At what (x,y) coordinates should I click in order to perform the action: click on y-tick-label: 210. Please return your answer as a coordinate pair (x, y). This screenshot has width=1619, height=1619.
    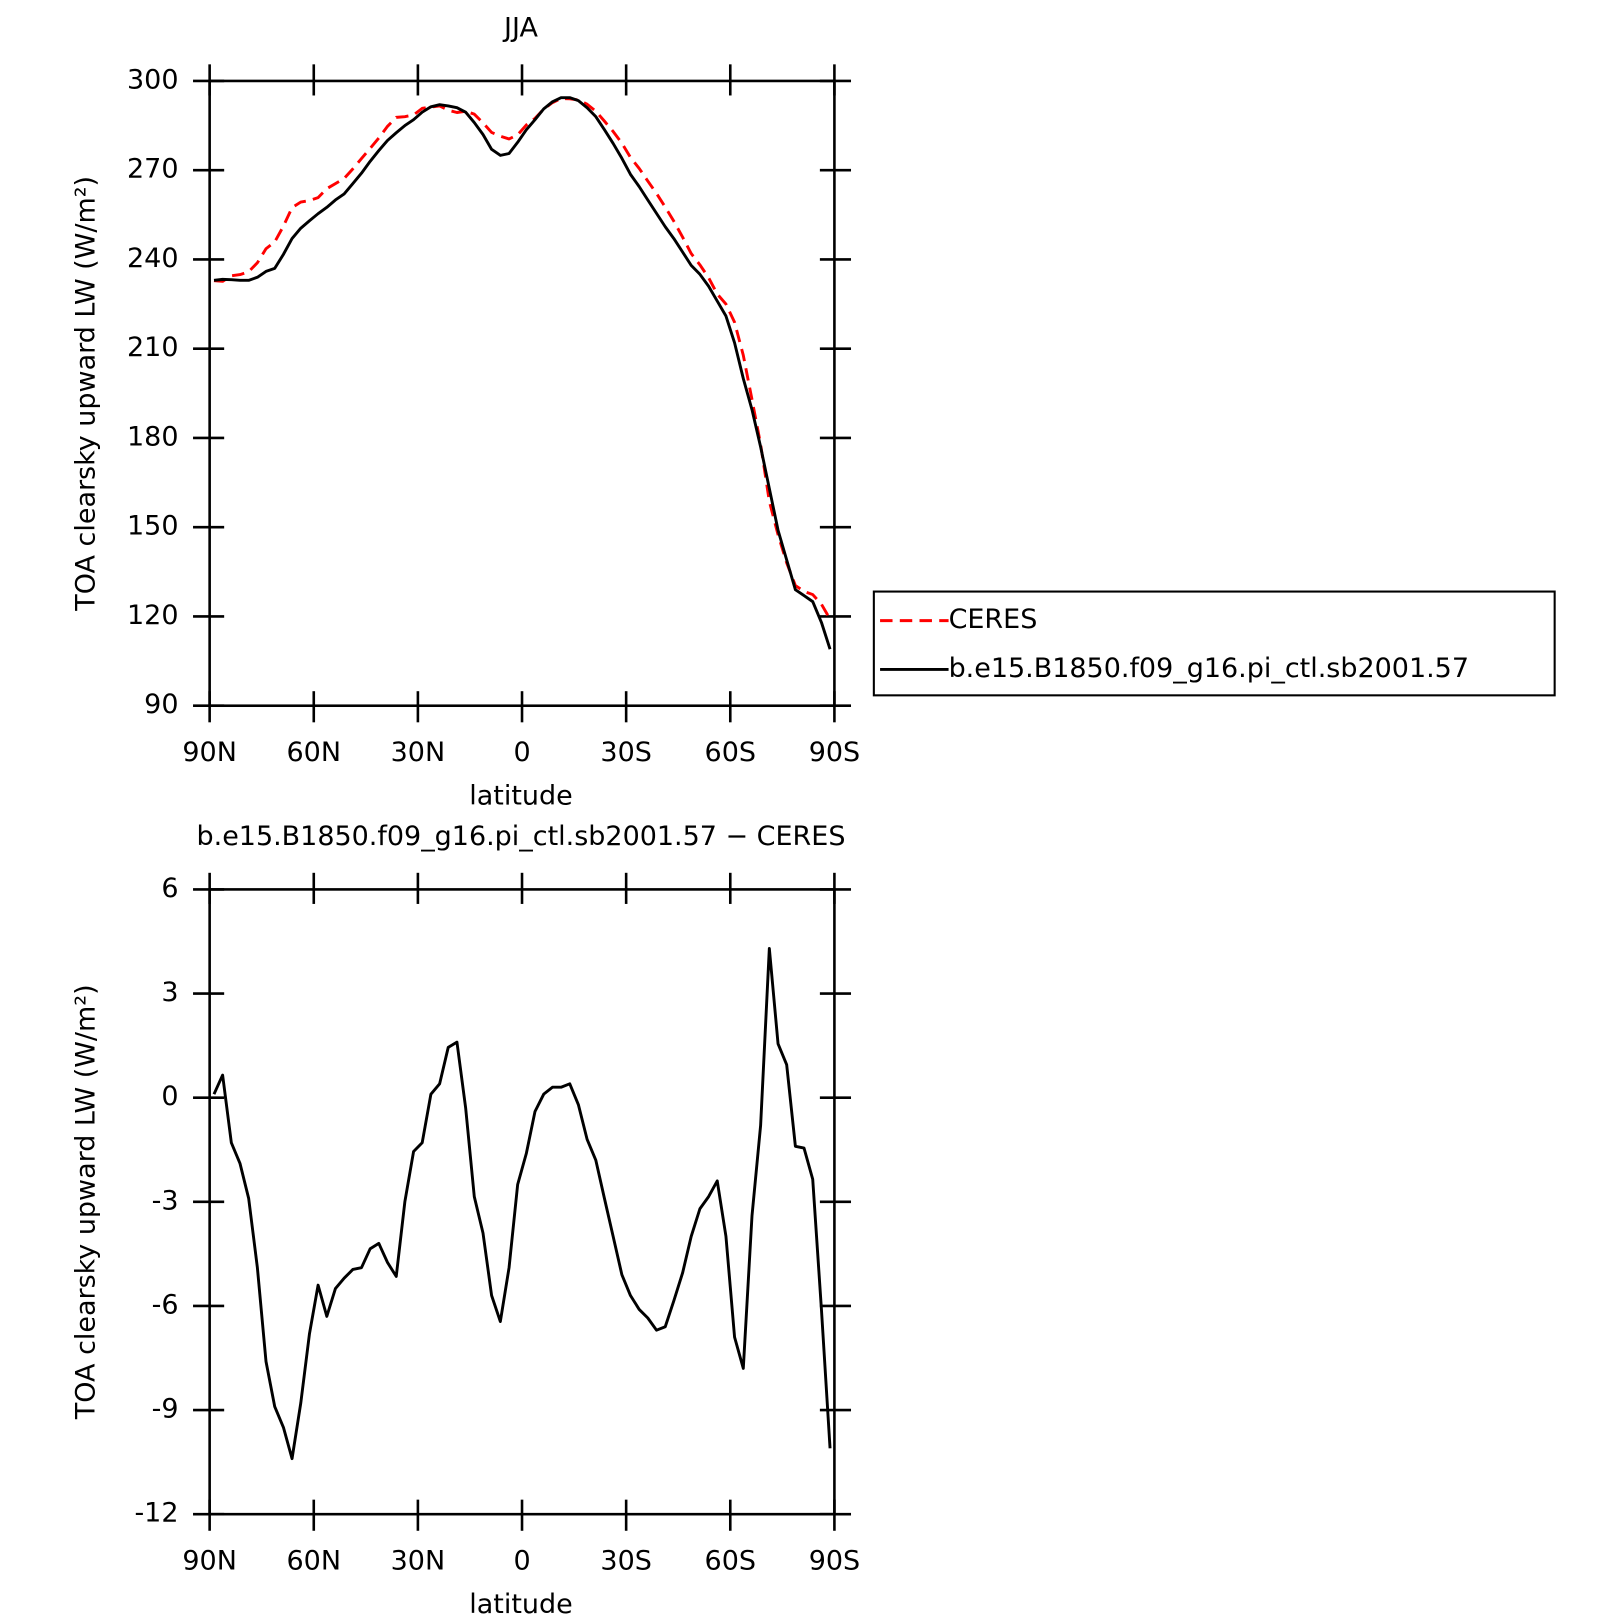
    Looking at the image, I should click on (152, 347).